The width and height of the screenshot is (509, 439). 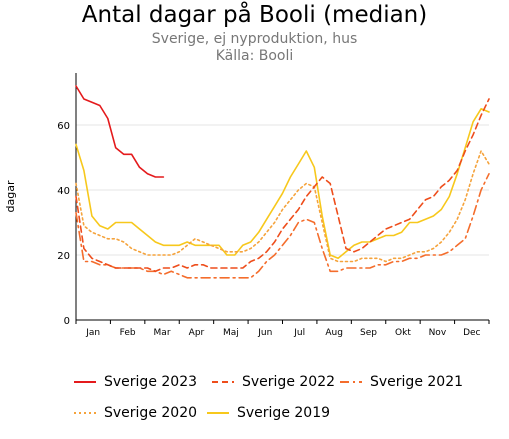 What do you see at coordinates (254, 15) in the screenshot?
I see `chart-title: Antal dagar på Booli (median)` at bounding box center [254, 15].